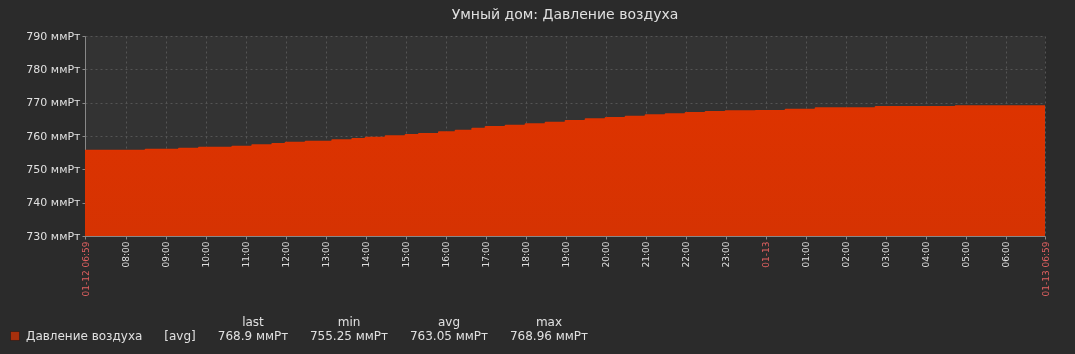  I want to click on x-tick-label: 05:00, so click(966, 254).